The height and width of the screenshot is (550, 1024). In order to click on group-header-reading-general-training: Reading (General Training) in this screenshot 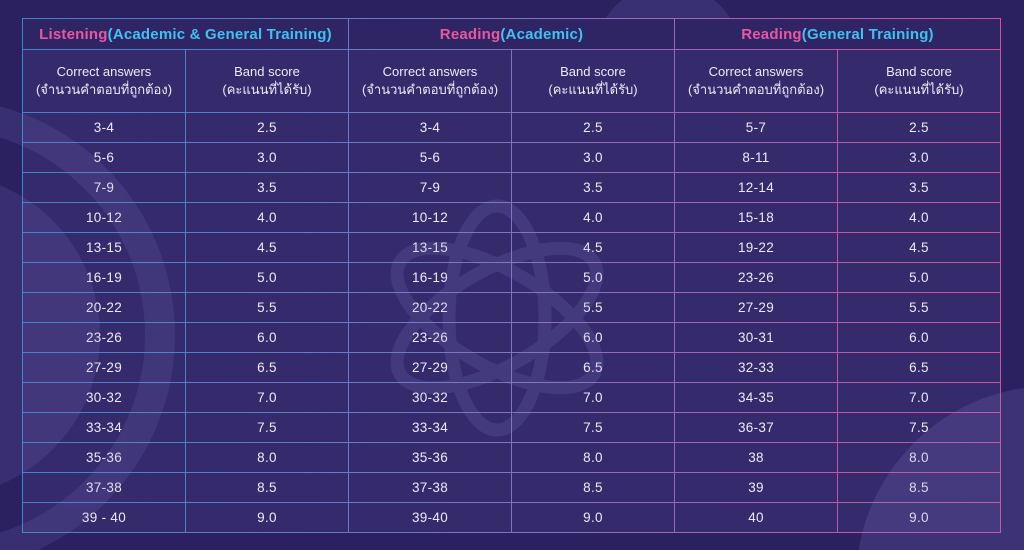, I will do `click(837, 34)`.